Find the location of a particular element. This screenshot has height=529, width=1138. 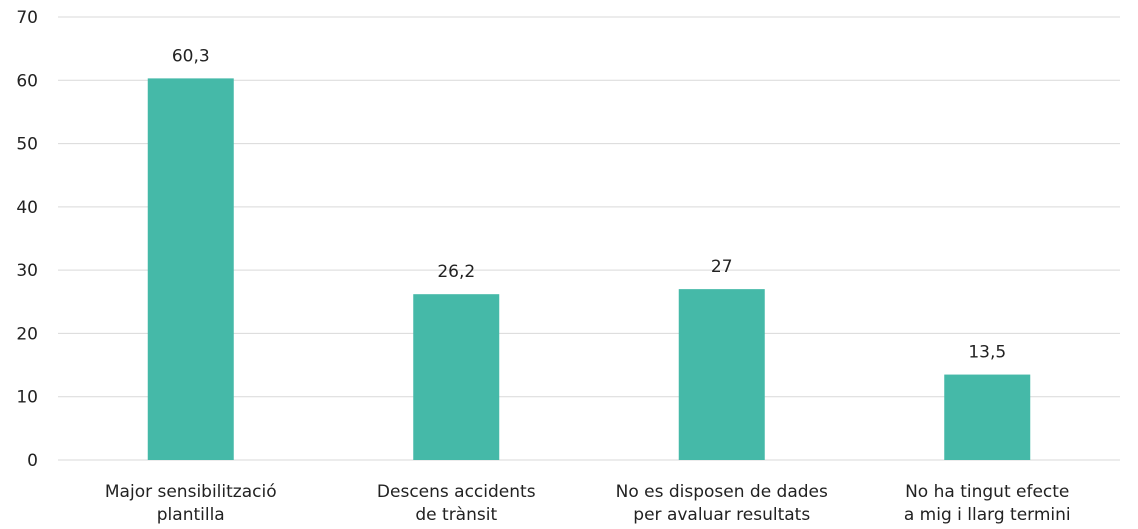

data-label: 27 is located at coordinates (722, 267).